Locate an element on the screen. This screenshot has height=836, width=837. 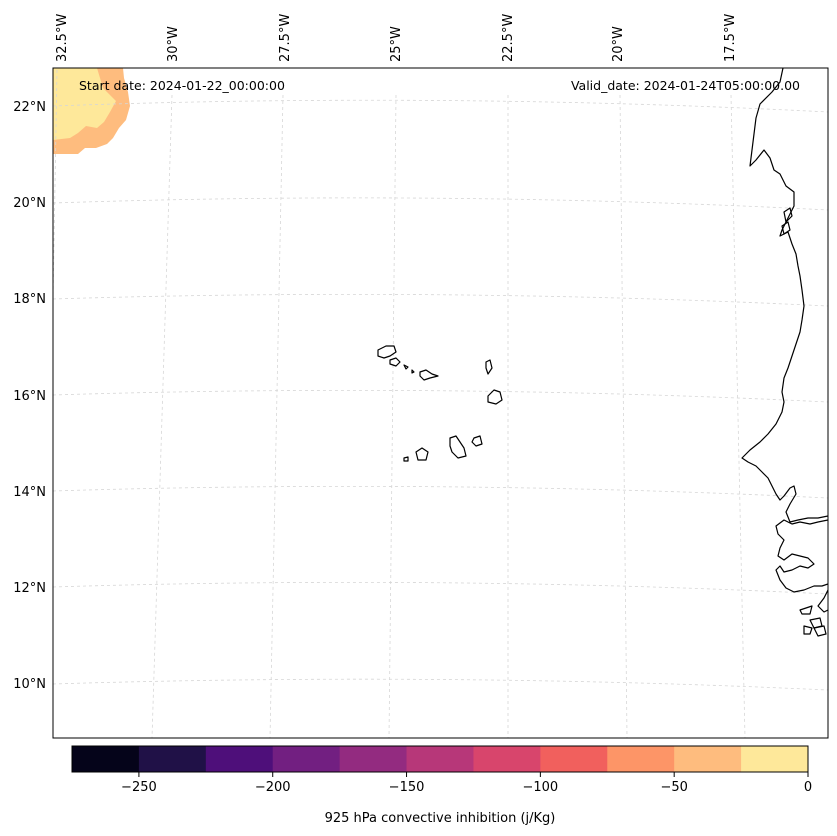
lon-label-25w: 25°W is located at coordinates (396, 44).